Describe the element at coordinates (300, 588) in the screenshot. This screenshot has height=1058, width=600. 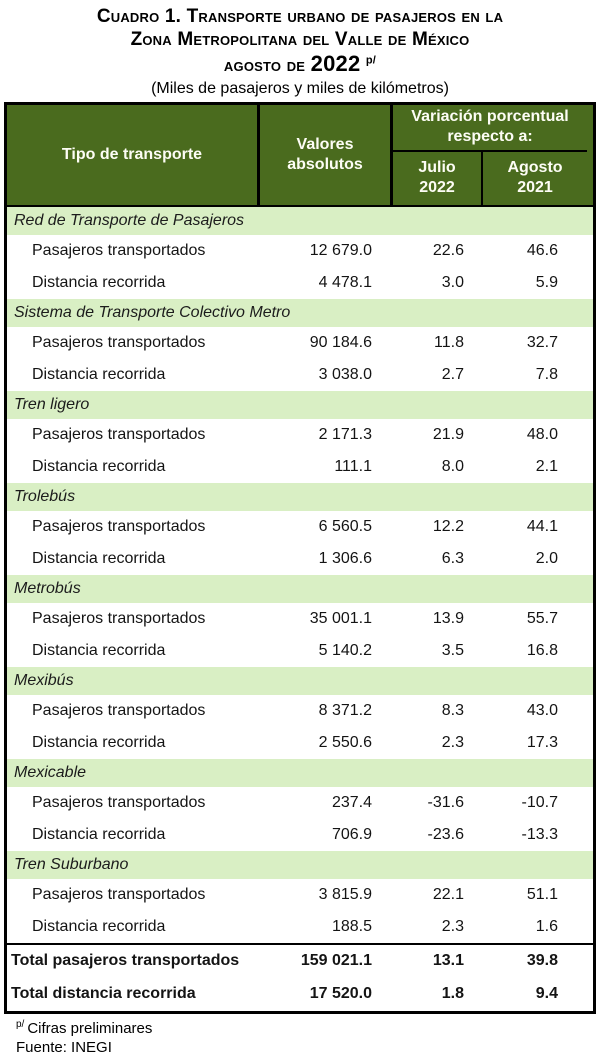
I see `section-title: Metrobús` at that location.